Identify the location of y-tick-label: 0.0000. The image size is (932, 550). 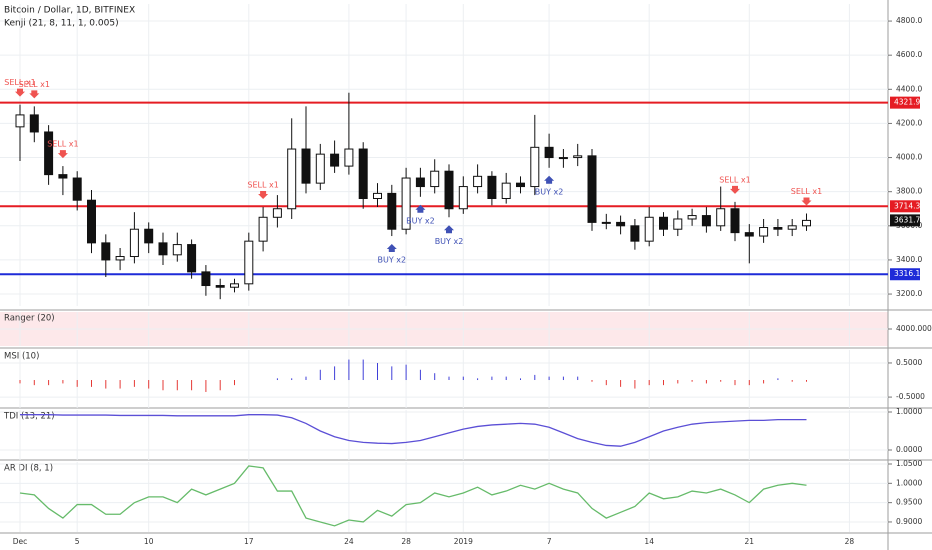
(909, 449).